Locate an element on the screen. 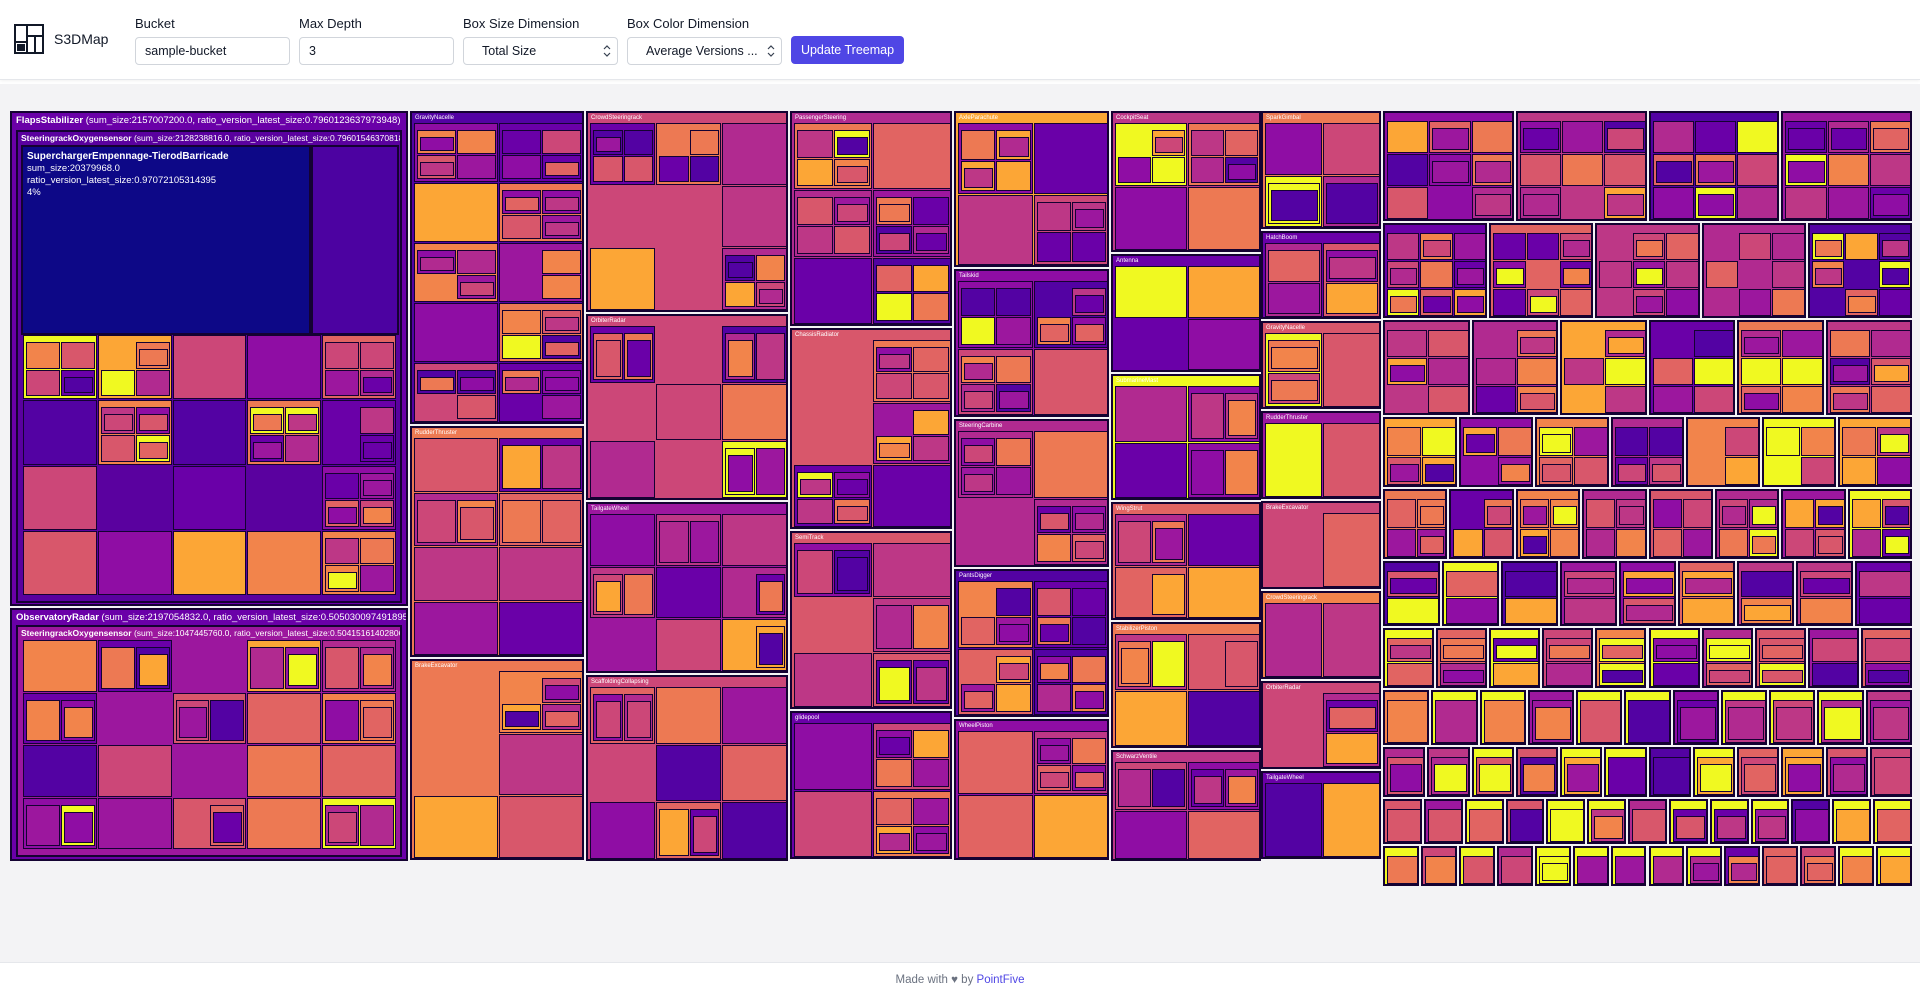 This screenshot has width=1920, height=997. treemap-node: SubmarineMast is located at coordinates (1186, 437).